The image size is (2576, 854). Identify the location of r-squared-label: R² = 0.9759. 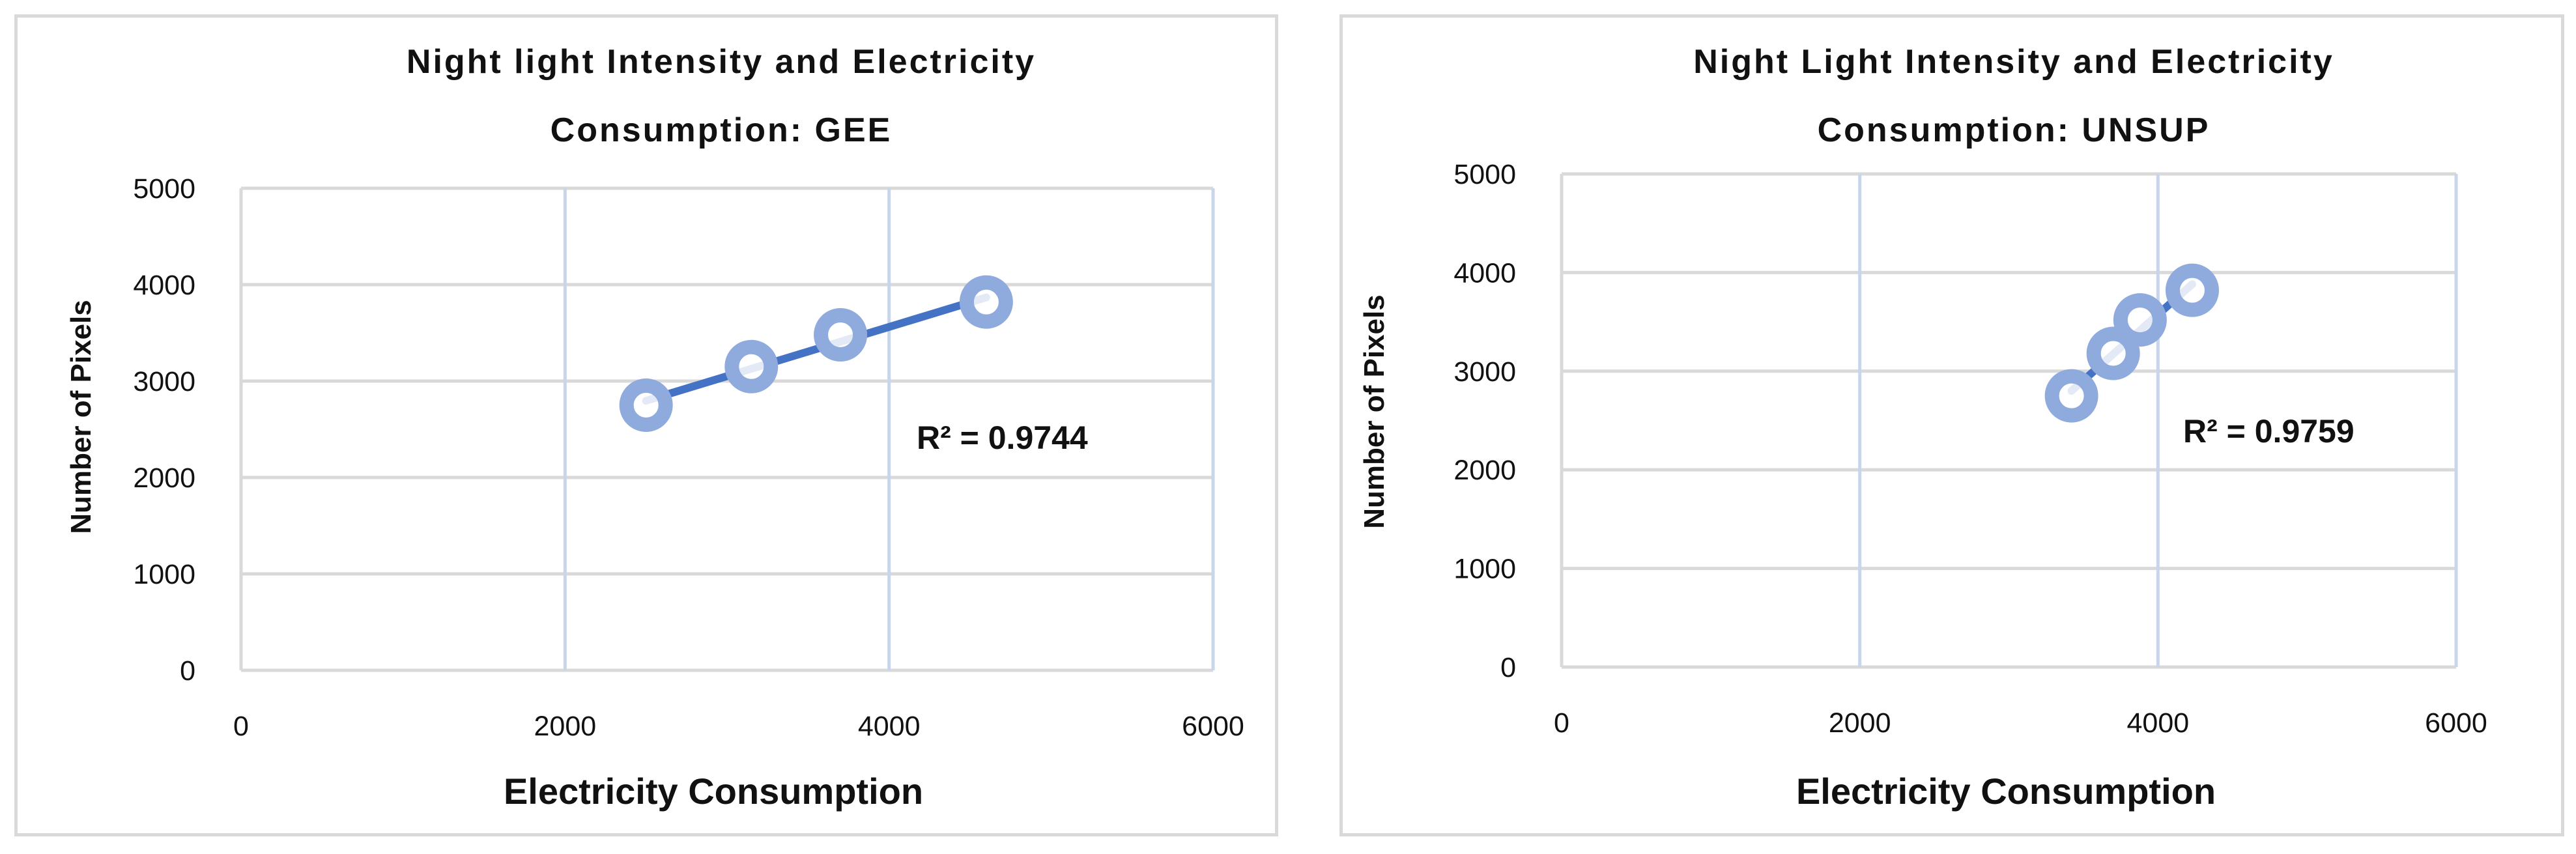
(2268, 431).